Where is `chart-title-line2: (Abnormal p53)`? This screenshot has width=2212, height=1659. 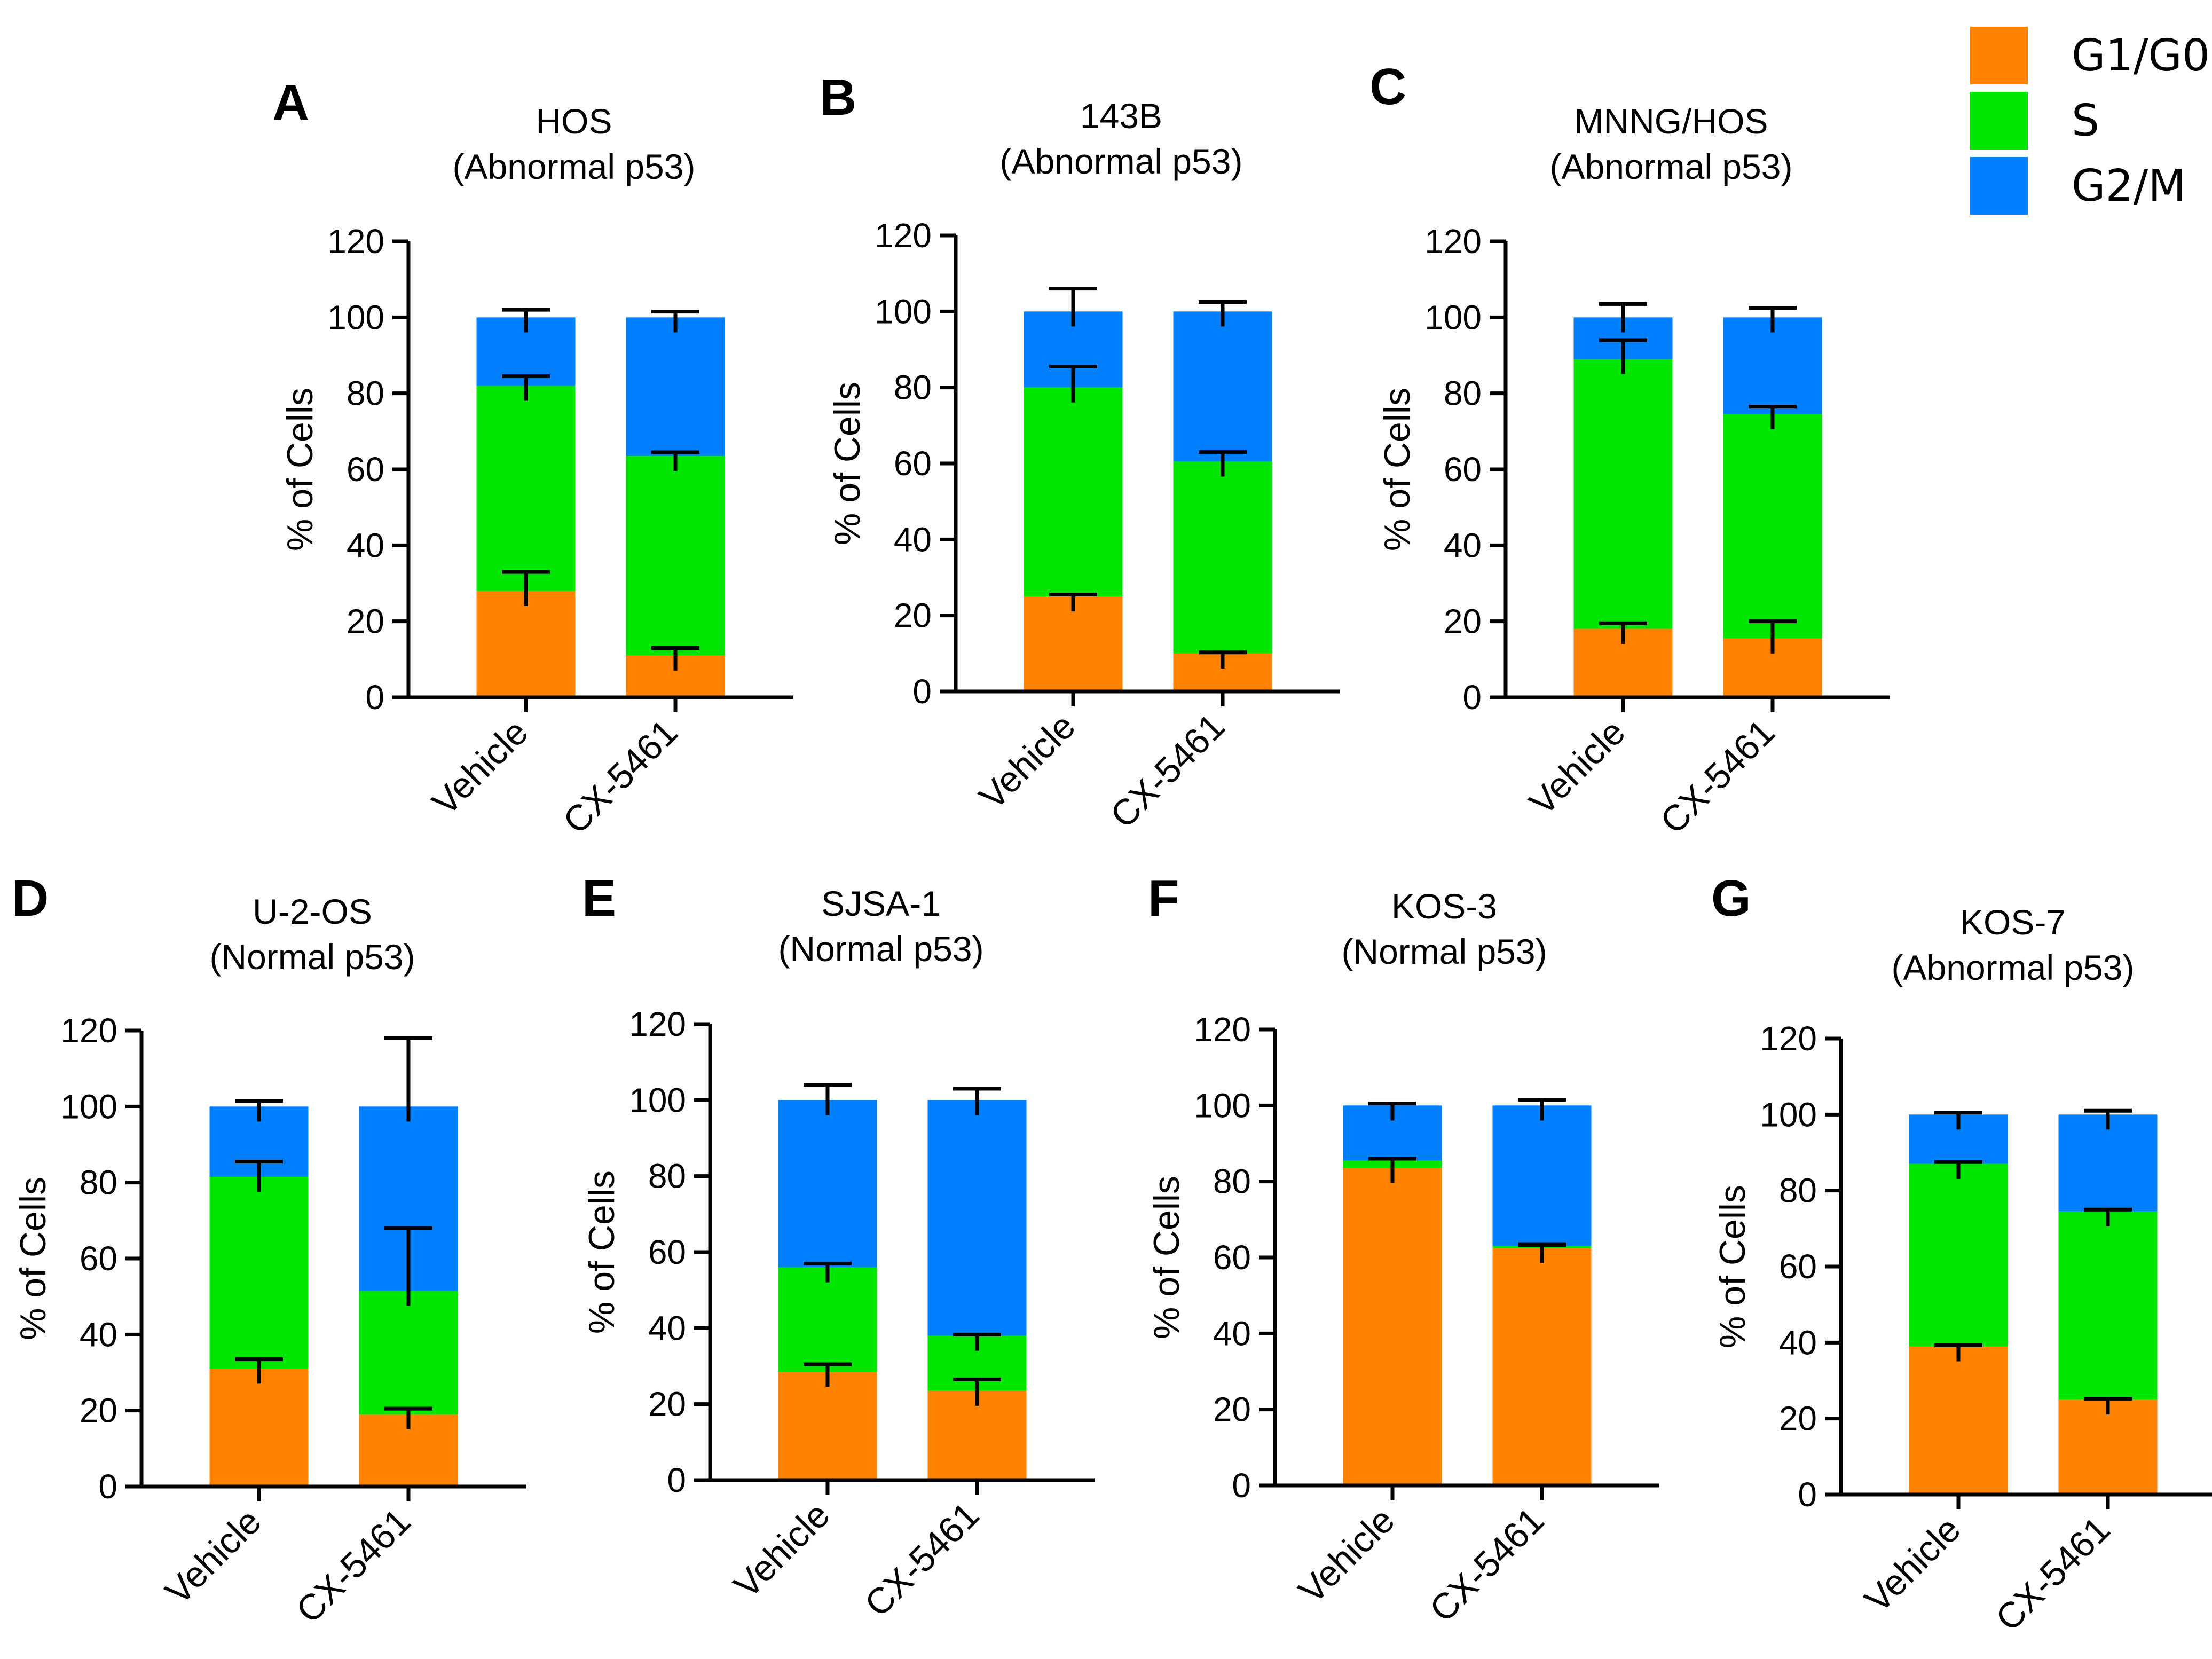
chart-title-line2: (Abnormal p53) is located at coordinates (1121, 161).